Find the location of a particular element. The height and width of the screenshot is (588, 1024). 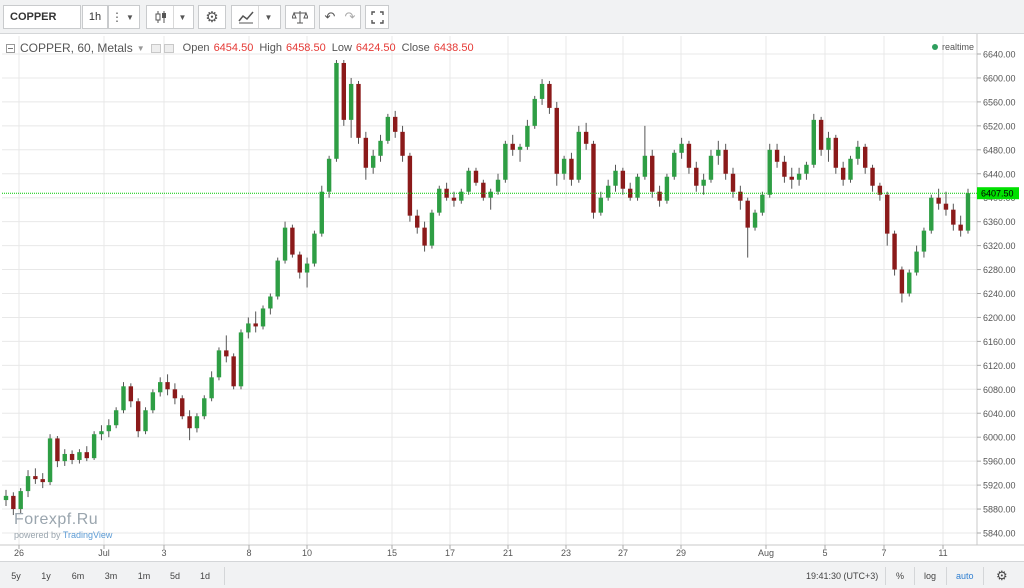

compare-button is located at coordinates (300, 17).